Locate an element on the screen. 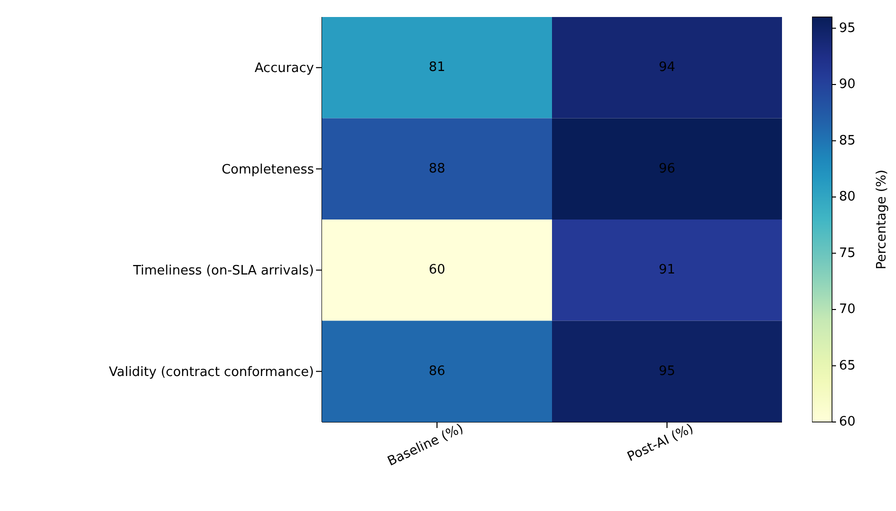 The width and height of the screenshot is (896, 511). color-bar-label: 70 is located at coordinates (847, 309).